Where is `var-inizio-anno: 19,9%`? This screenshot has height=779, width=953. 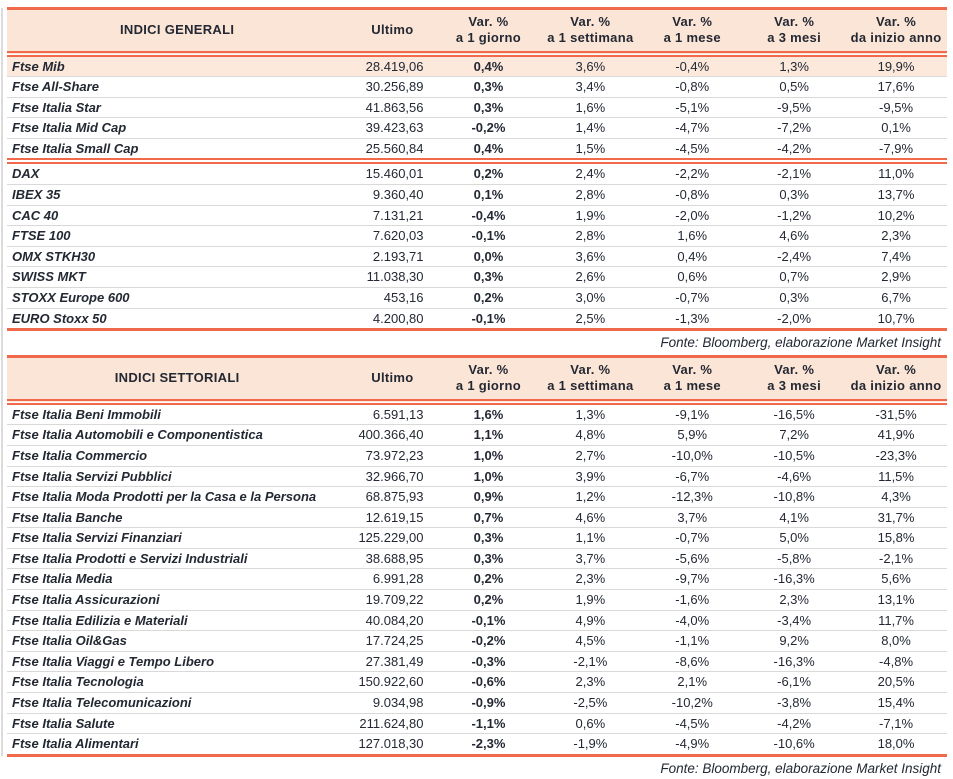
var-inizio-anno: 19,9% is located at coordinates (896, 65).